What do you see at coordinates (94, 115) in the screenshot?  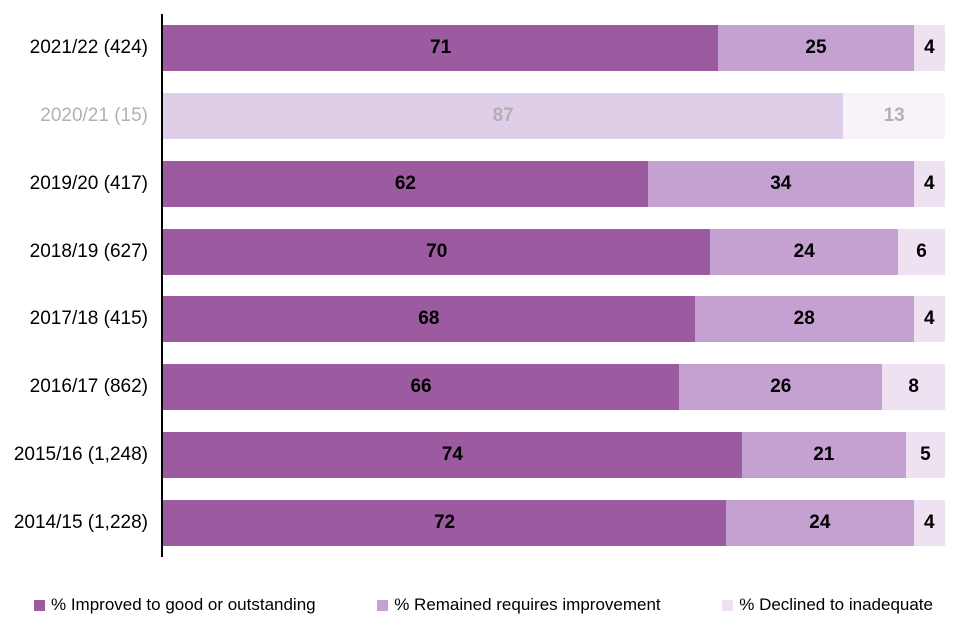 I see `category-label: 2020/21 (15)` at bounding box center [94, 115].